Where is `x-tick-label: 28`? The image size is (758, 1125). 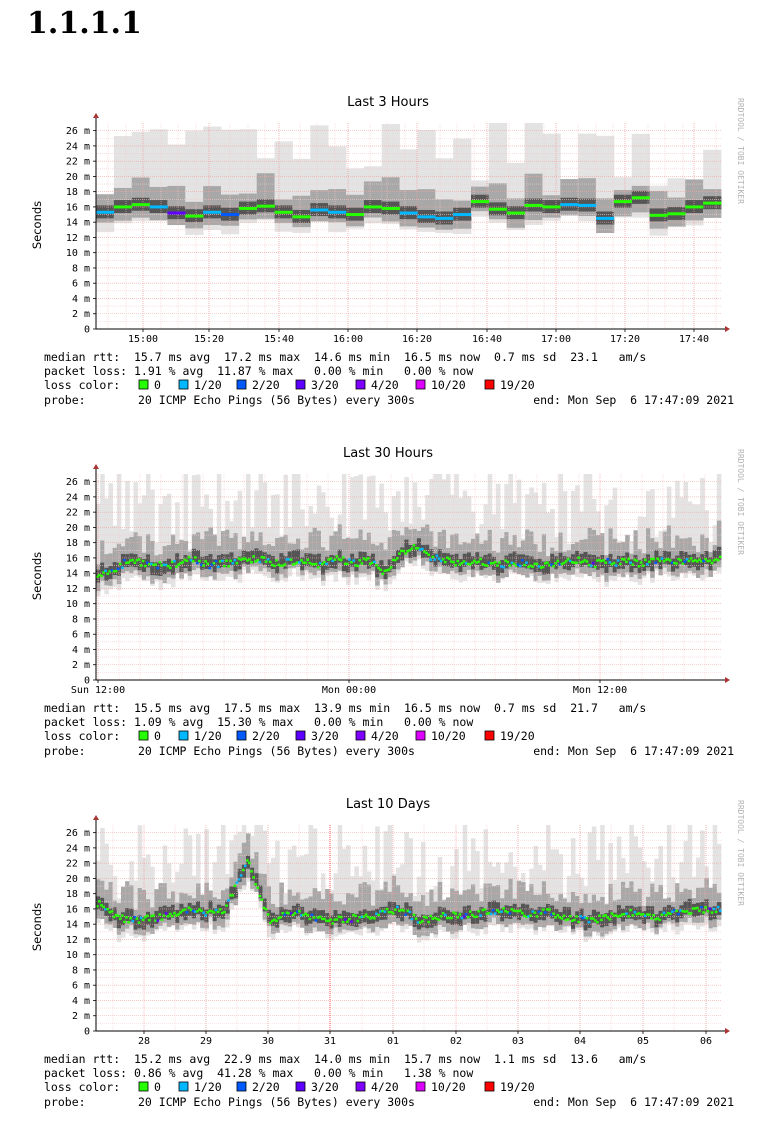 x-tick-label: 28 is located at coordinates (144, 1041).